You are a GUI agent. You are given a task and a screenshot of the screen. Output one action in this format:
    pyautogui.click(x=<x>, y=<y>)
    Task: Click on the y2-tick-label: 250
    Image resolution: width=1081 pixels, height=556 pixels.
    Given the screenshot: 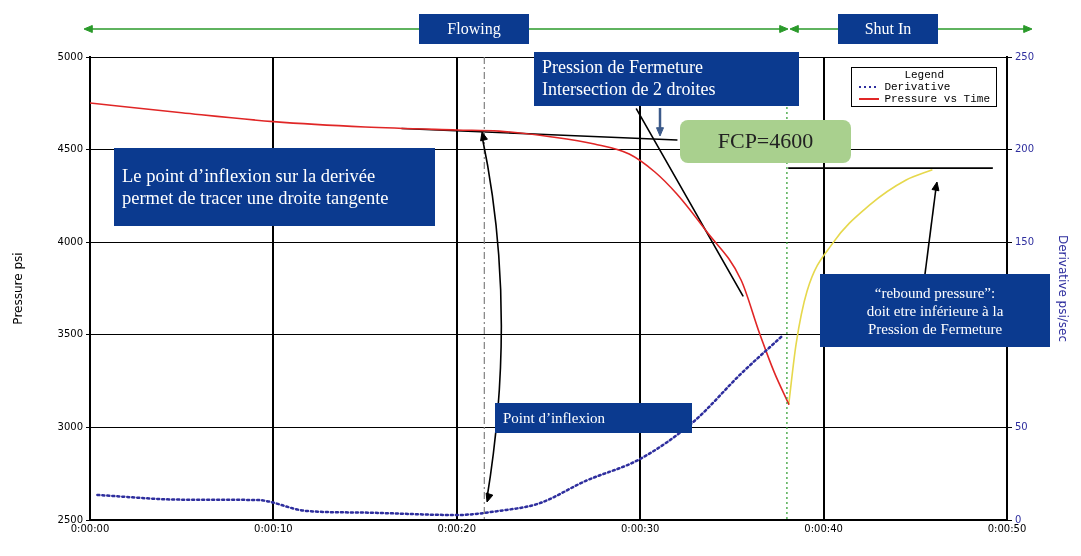 What is the action you would take?
    pyautogui.click(x=1025, y=56)
    